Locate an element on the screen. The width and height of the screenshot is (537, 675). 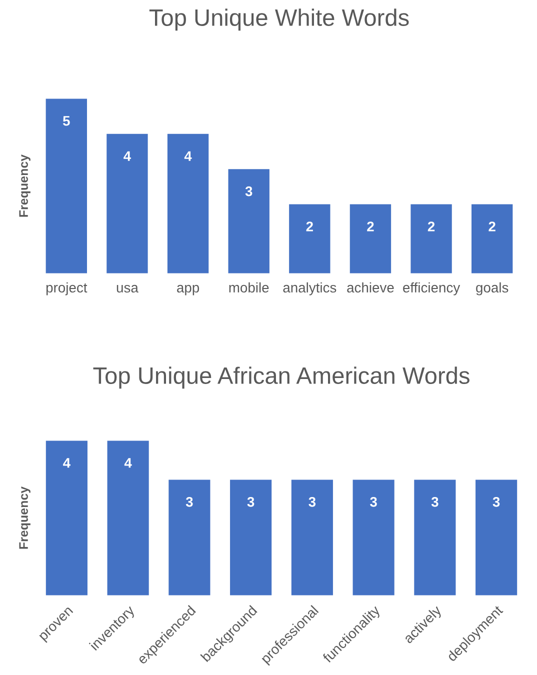
x-tick-label: mobile is located at coordinates (249, 287).